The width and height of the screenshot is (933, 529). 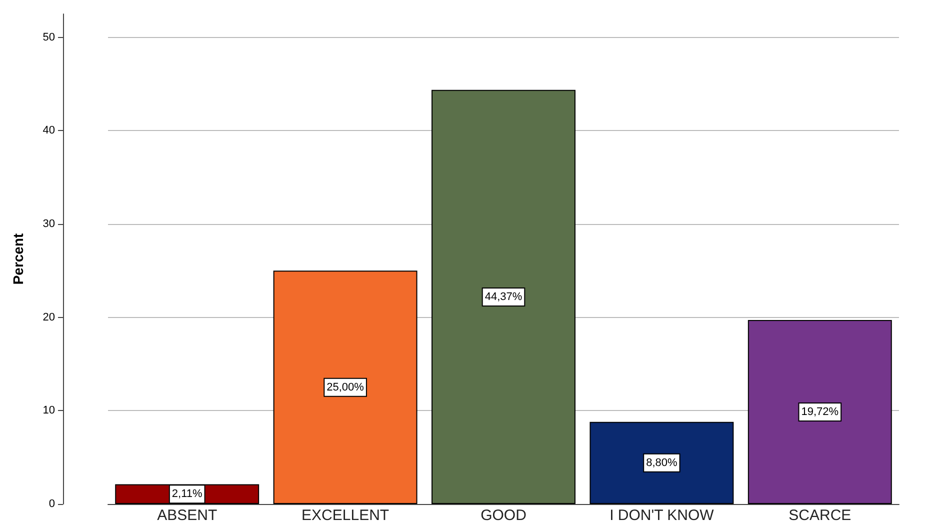 What do you see at coordinates (346, 515) in the screenshot?
I see `x-tick-label: EXCELLENT` at bounding box center [346, 515].